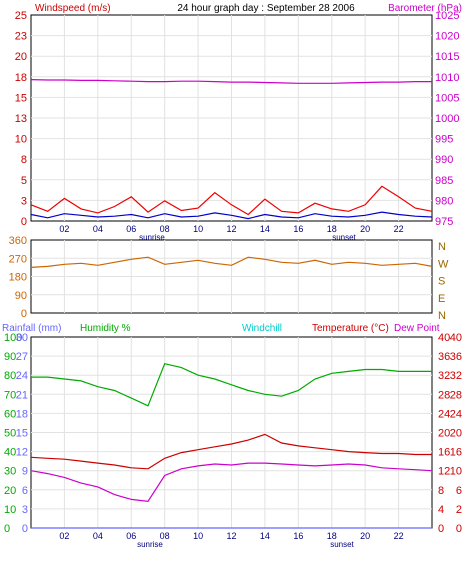 The width and height of the screenshot is (465, 561). What do you see at coordinates (350, 328) in the screenshot?
I see `temperature-axis-label: Temperature (°C)` at bounding box center [350, 328].